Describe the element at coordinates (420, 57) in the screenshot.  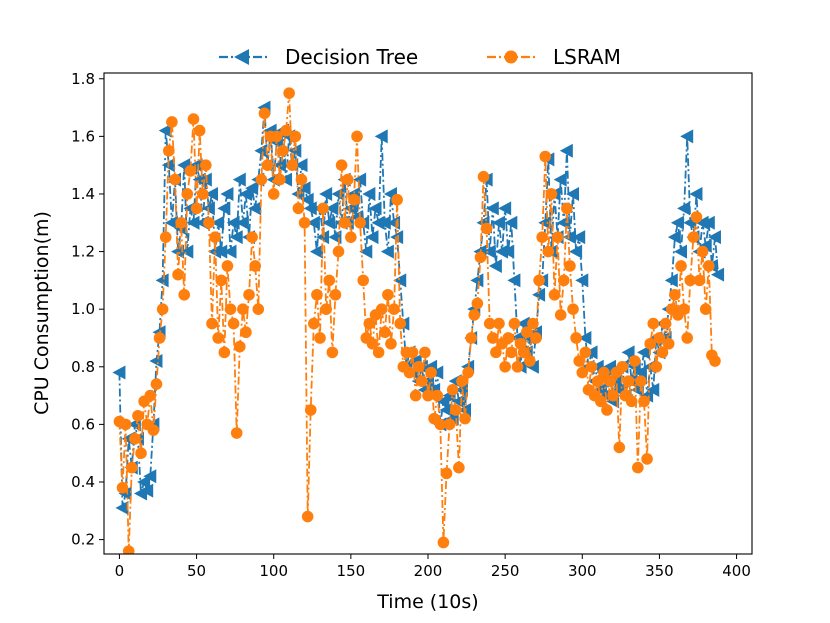
I see `legend: Decision Tree LSRAM` at that location.